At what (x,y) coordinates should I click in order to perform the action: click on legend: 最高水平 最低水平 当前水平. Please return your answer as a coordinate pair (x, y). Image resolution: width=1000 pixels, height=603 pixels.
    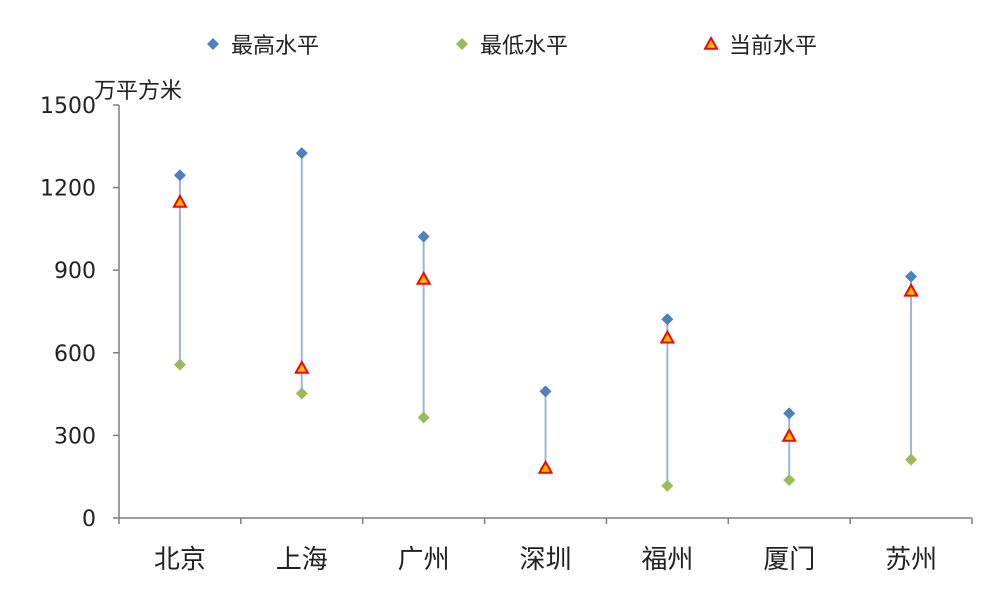
    Looking at the image, I should click on (512, 46).